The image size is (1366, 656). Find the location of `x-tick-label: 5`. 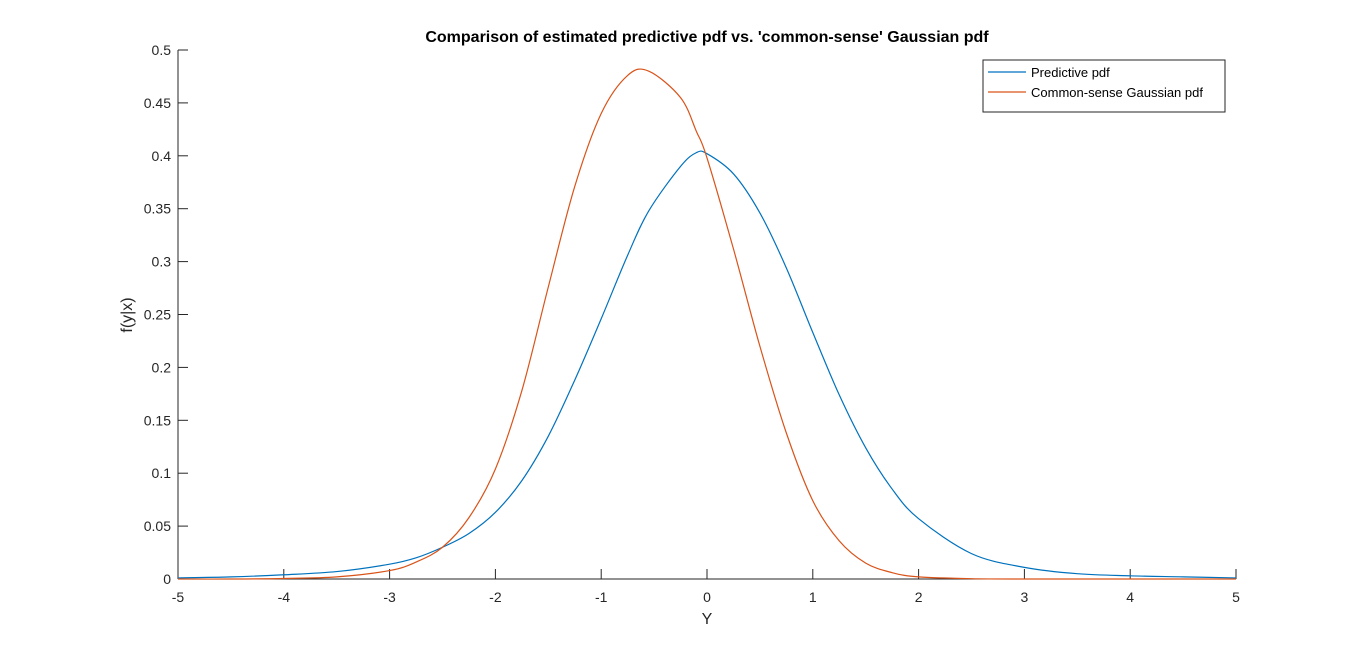

x-tick-label: 5 is located at coordinates (1236, 597).